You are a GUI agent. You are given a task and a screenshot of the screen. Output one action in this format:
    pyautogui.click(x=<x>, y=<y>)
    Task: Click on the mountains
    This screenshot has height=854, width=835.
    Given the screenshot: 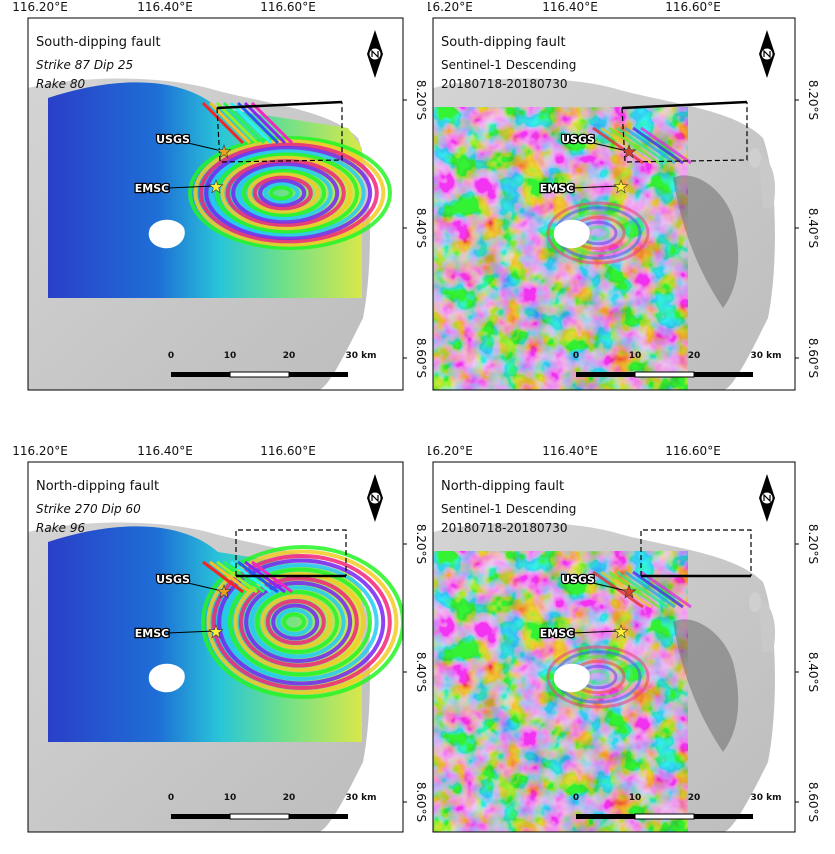 What is the action you would take?
    pyautogui.click(x=706, y=241)
    